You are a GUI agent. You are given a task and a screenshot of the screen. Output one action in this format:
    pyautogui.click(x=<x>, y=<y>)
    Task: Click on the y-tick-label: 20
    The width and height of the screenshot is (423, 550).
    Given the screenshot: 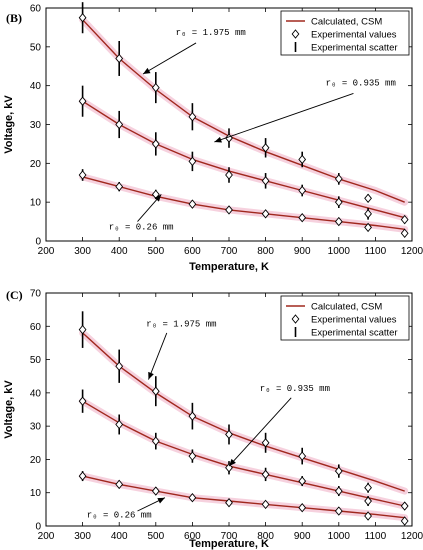 What is the action you would take?
    pyautogui.click(x=36, y=164)
    